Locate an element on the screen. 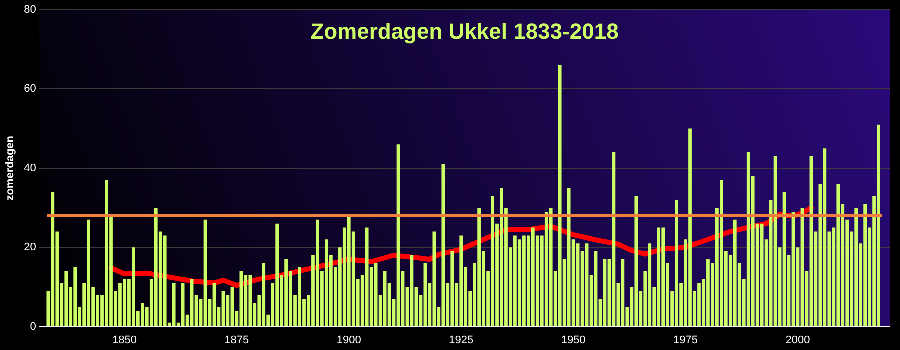 This screenshot has height=350, width=900. y-tick-label: 60 is located at coordinates (30, 89).